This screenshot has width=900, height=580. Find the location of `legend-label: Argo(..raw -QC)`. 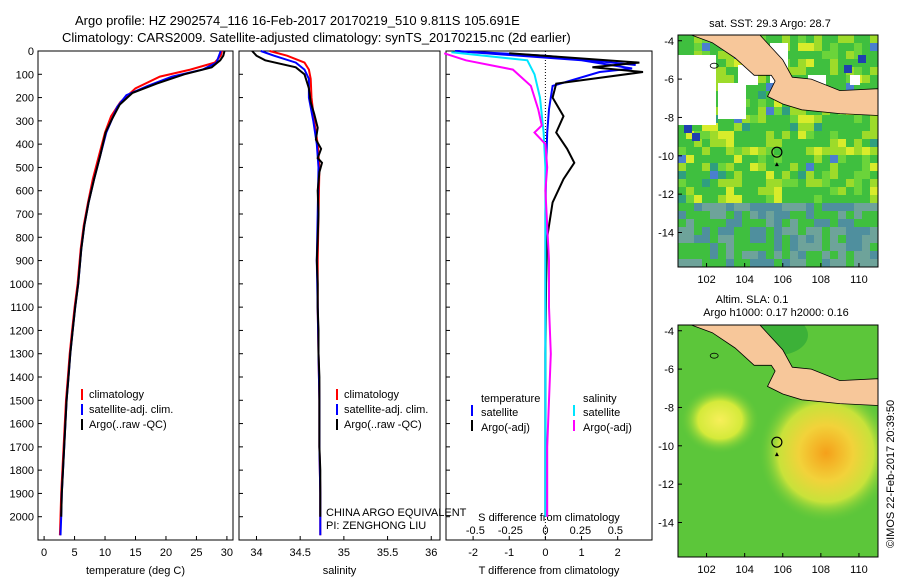

legend-label: Argo(..raw -QC) is located at coordinates (128, 425).